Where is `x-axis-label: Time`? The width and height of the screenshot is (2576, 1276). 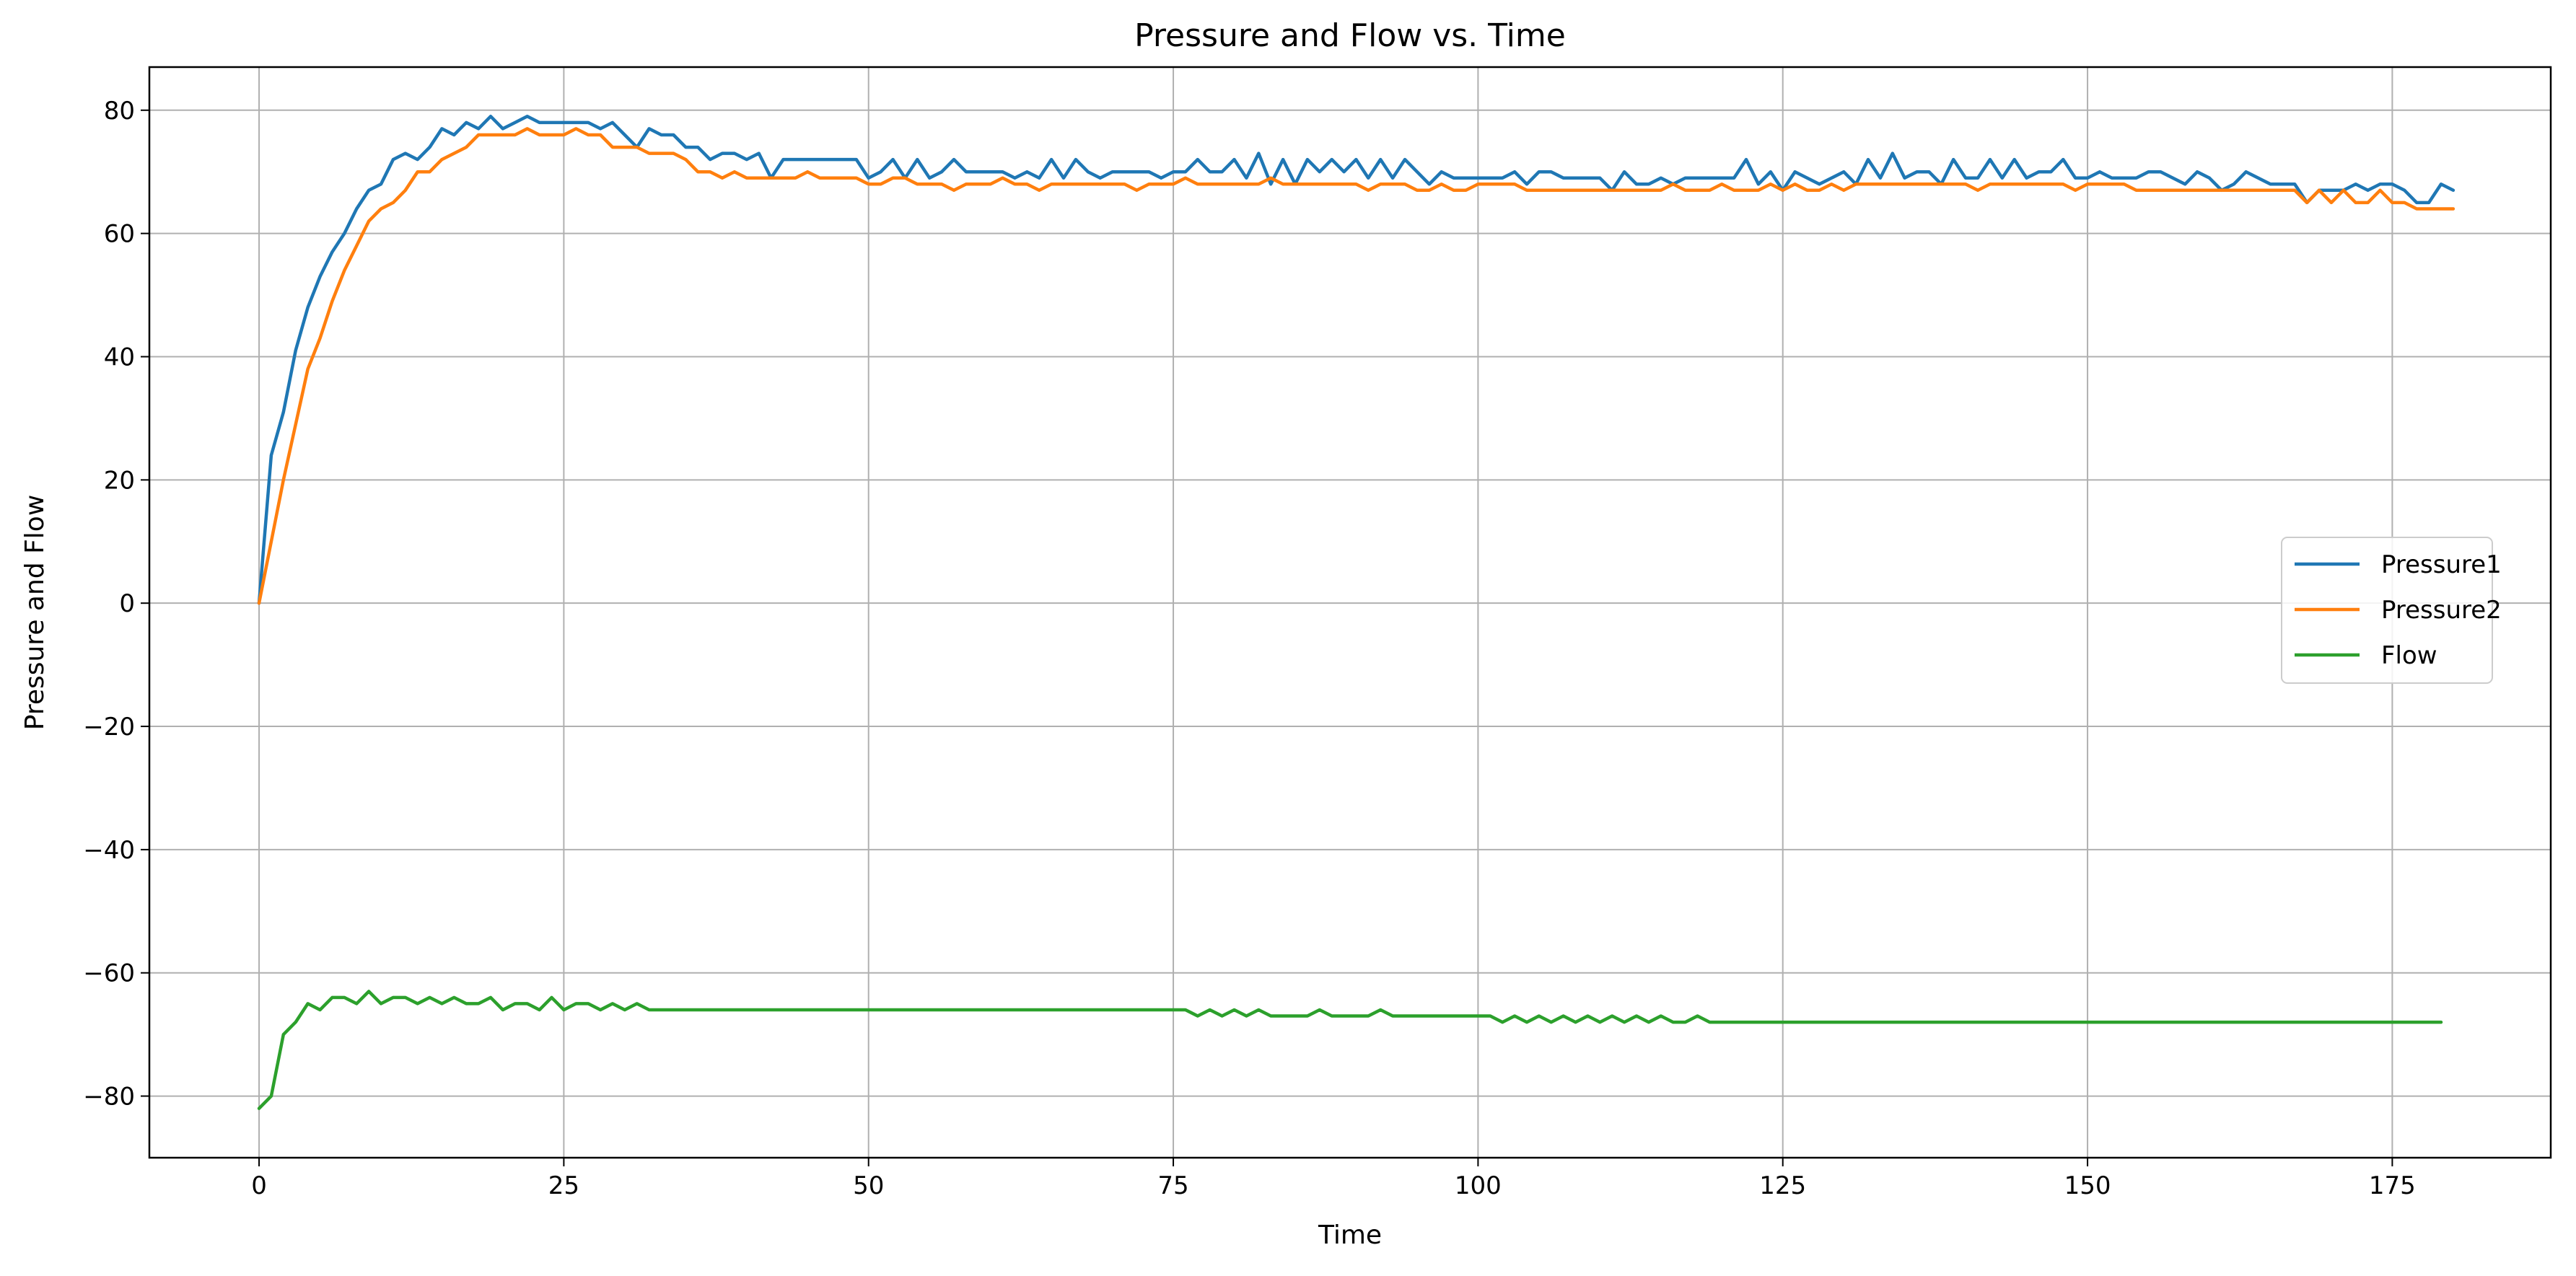 x-axis-label: Time is located at coordinates (1350, 1235).